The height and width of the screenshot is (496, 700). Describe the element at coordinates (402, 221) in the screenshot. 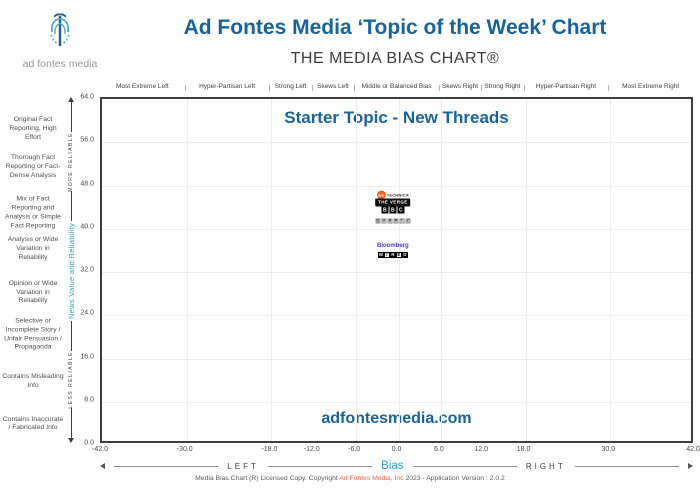

I see `letter-box: T` at that location.